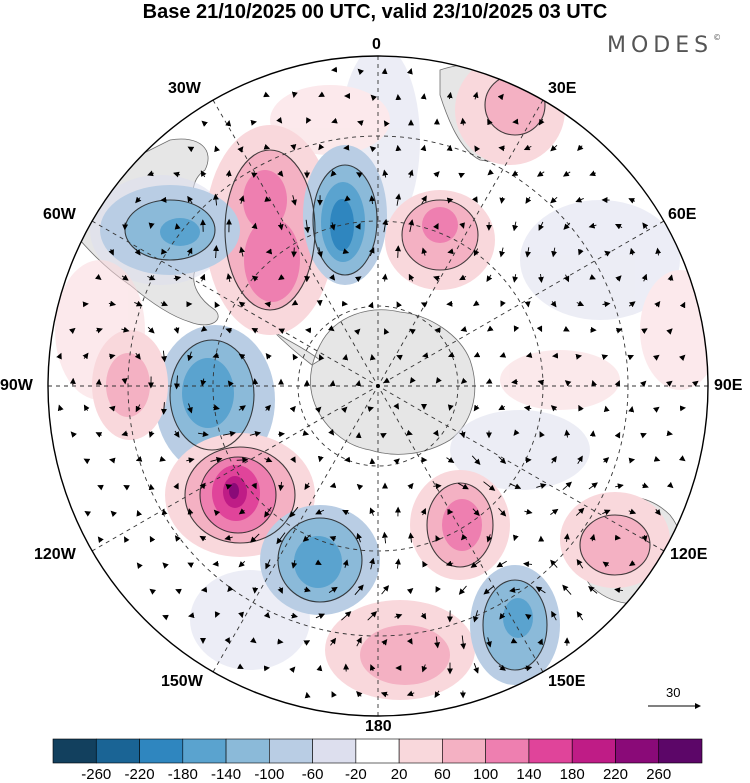  Describe the element at coordinates (717, 37) in the screenshot. I see `brand-mark: ©` at that location.